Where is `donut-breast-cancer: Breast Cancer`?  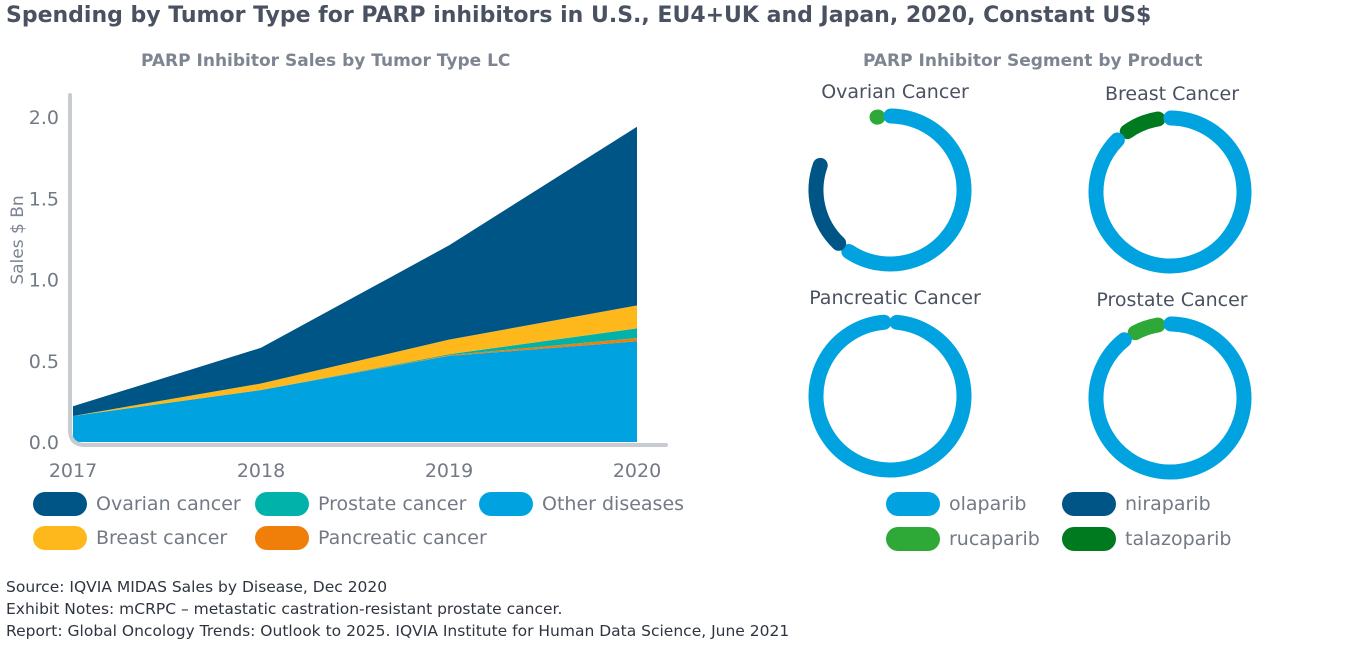 donut-breast-cancer: Breast Cancer is located at coordinates (1170, 178).